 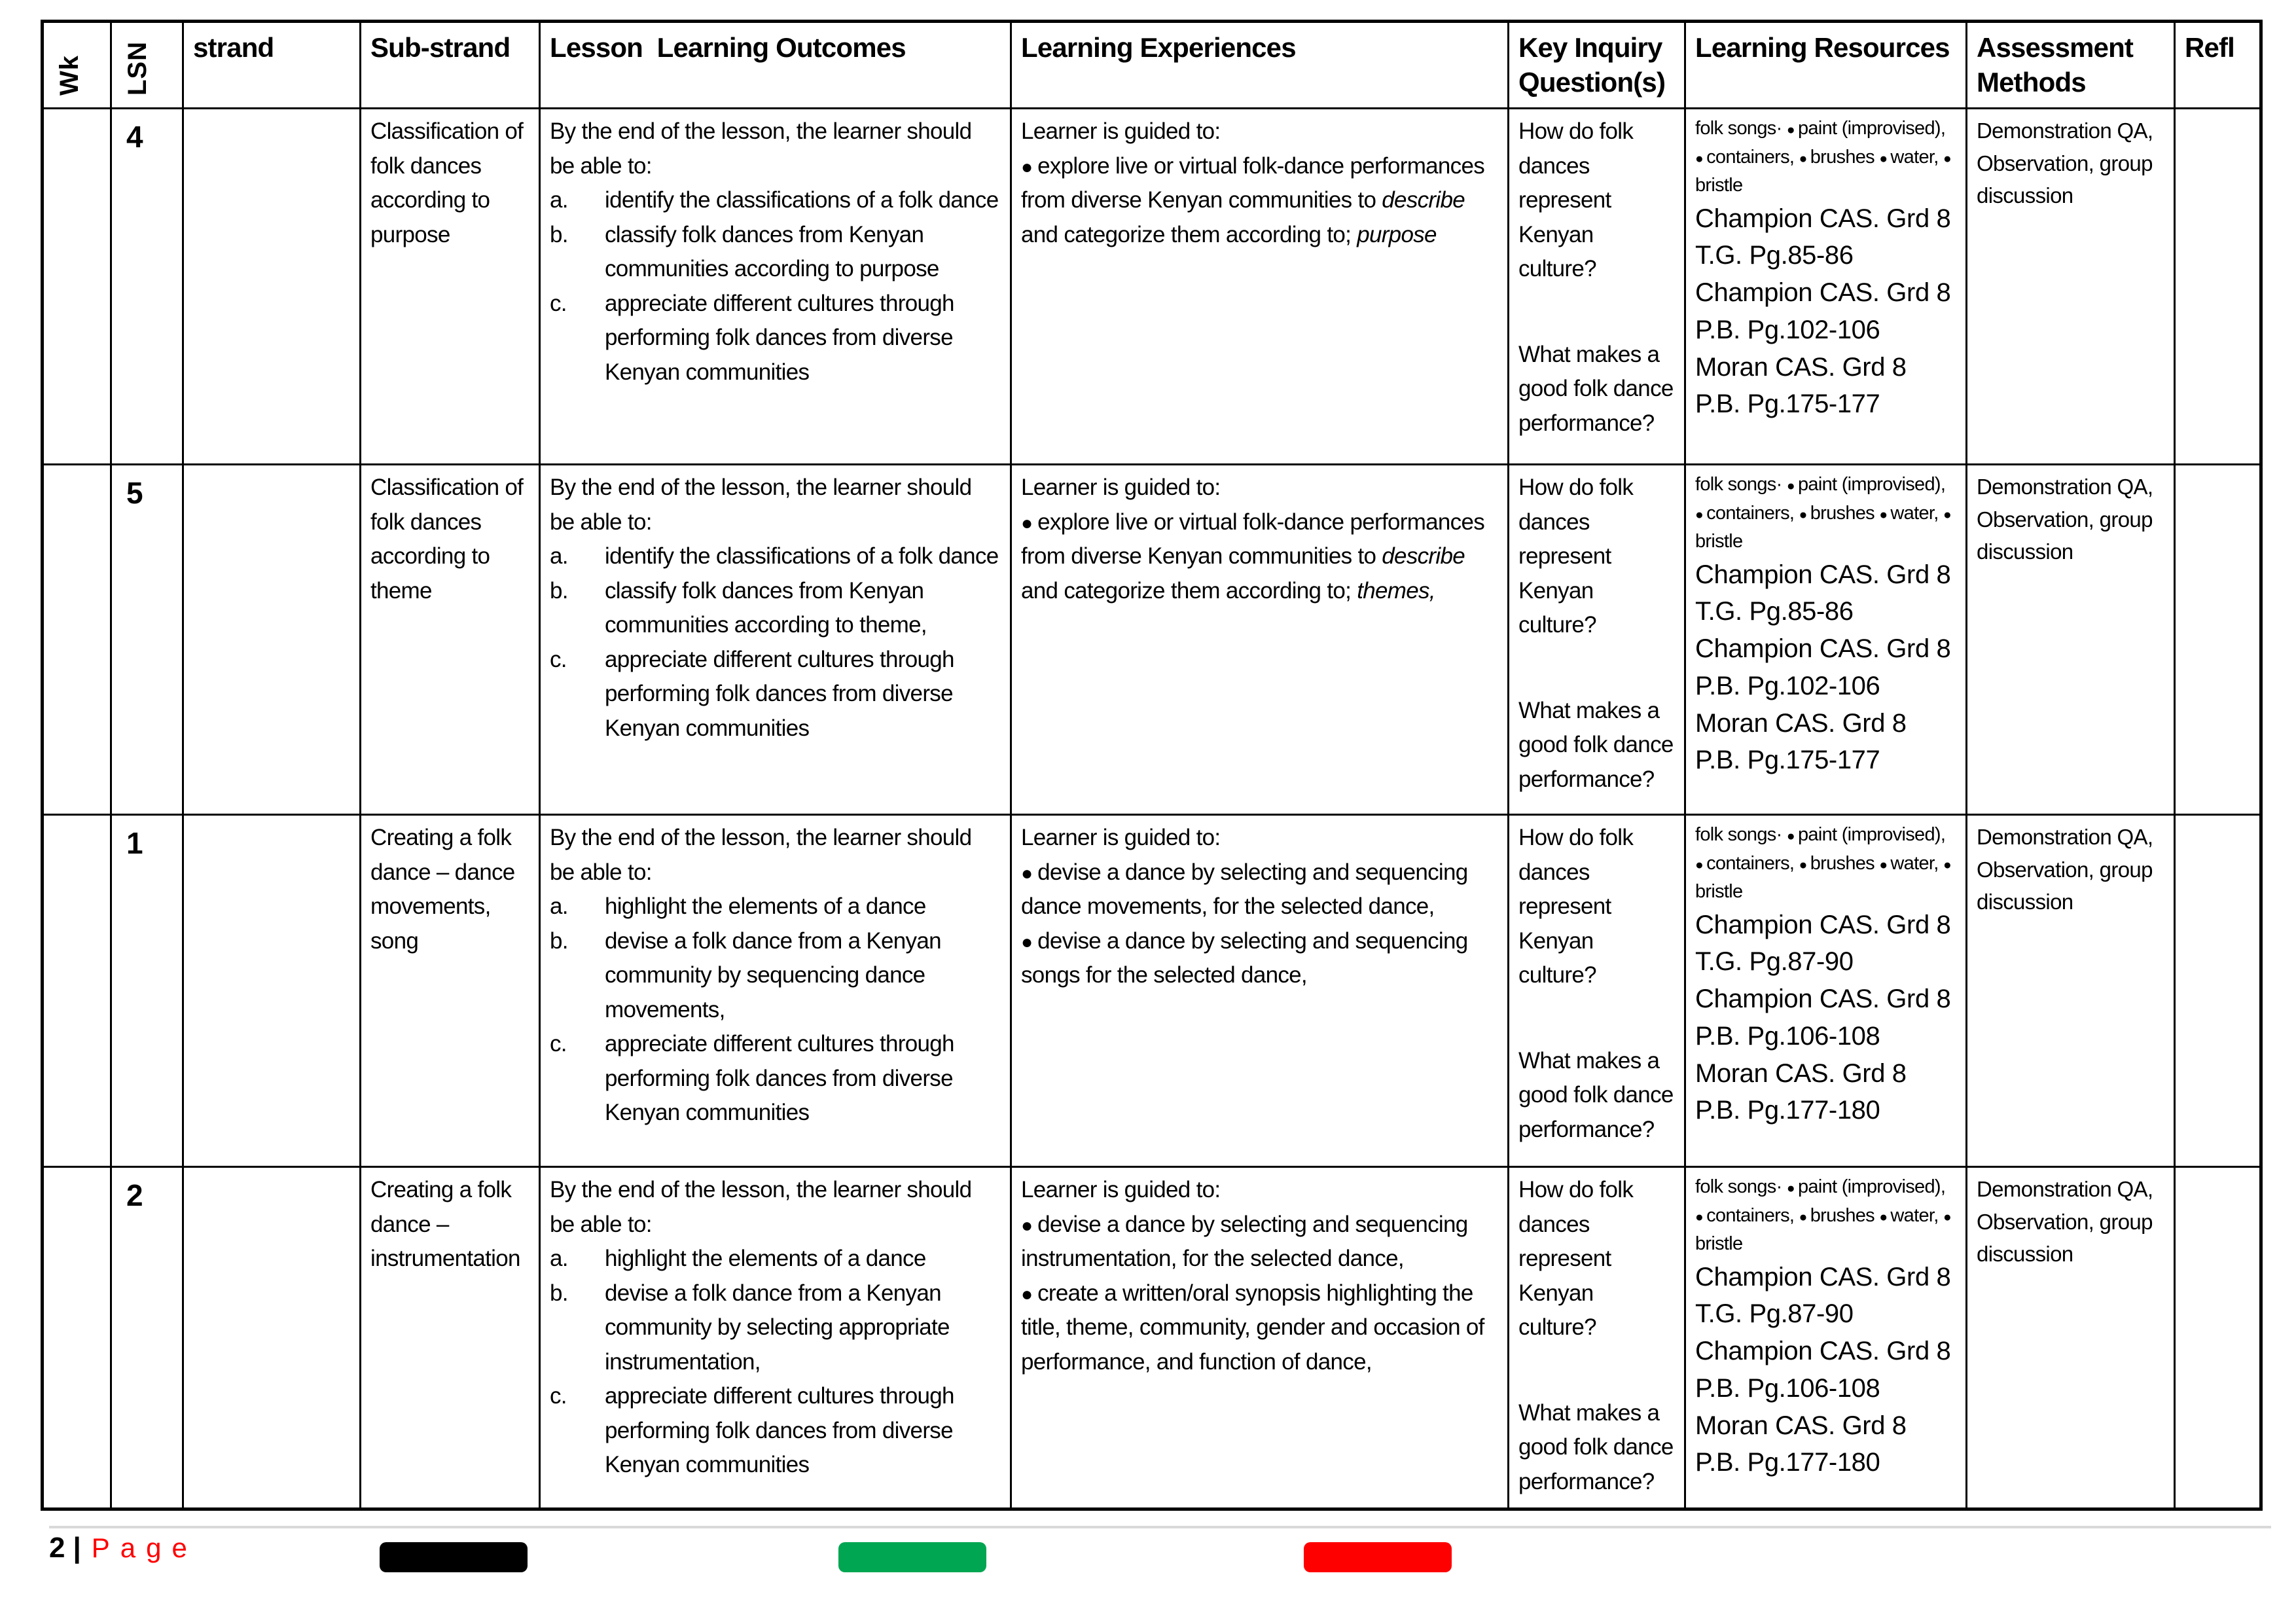 I want to click on experiences-header-cell: Learning Experiences, so click(x=1259, y=64).